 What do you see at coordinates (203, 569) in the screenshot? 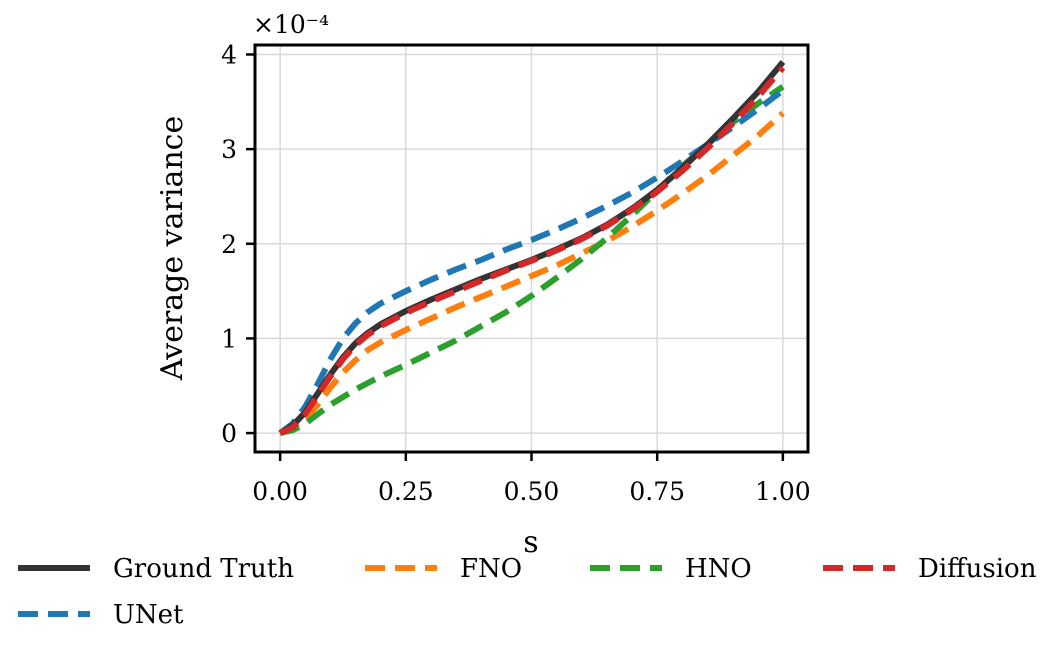
I see `legend-label: Ground Truth` at bounding box center [203, 569].